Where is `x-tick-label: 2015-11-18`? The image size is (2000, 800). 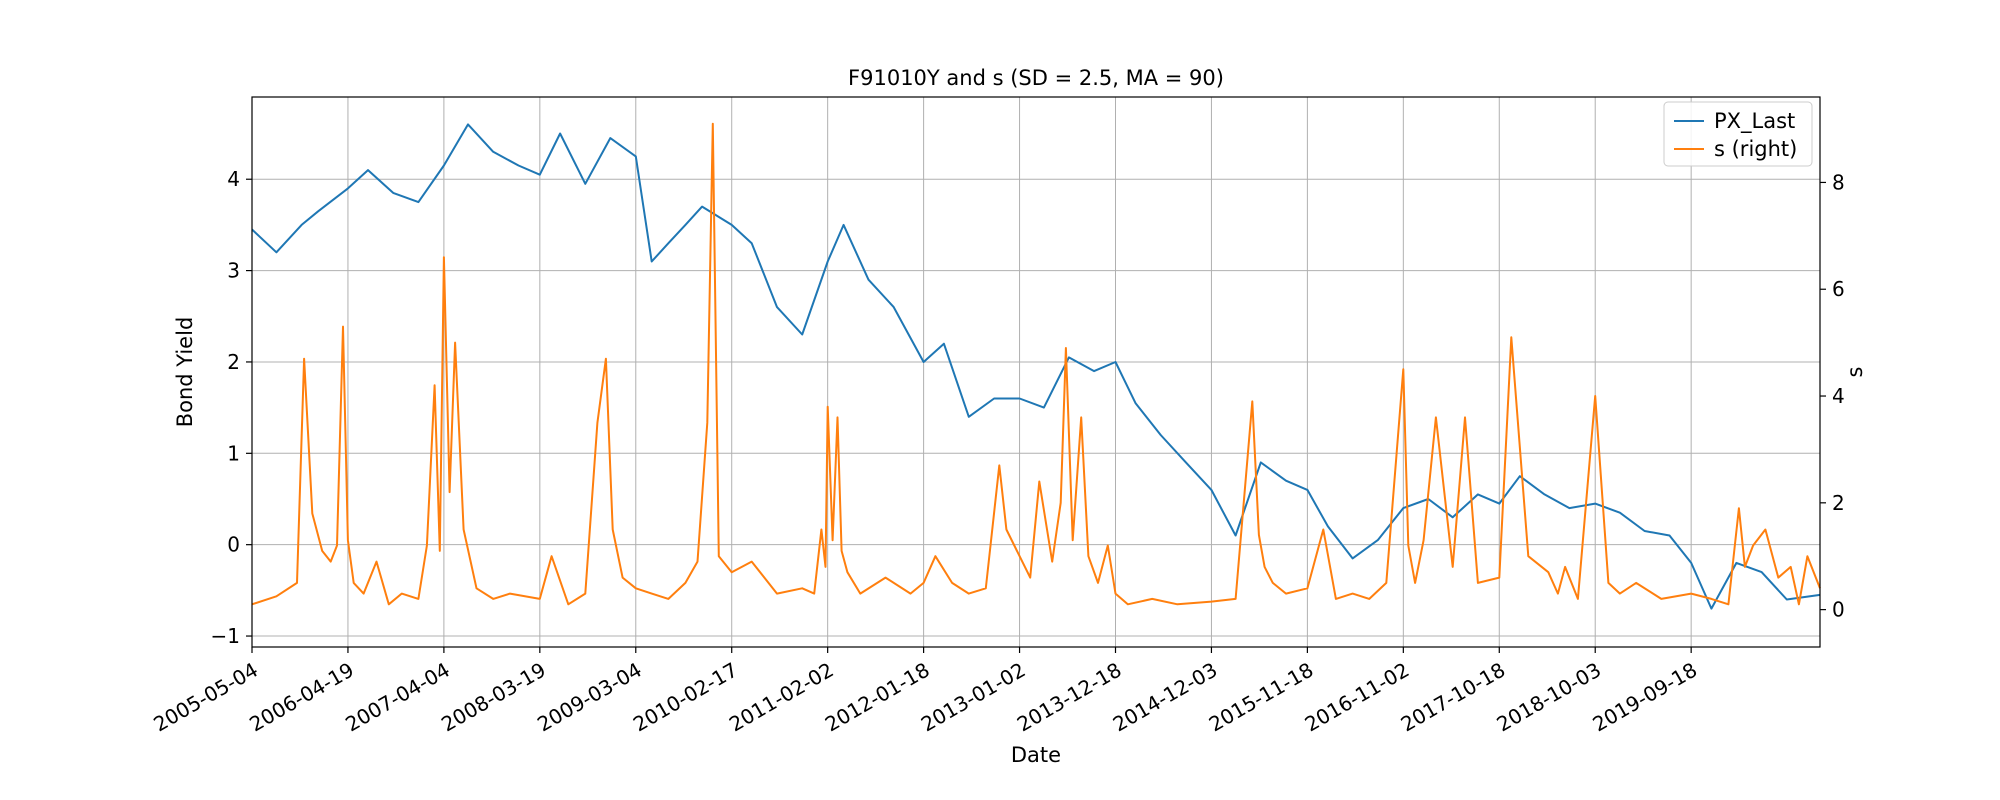 x-tick-label: 2015-11-18 is located at coordinates (1261, 697).